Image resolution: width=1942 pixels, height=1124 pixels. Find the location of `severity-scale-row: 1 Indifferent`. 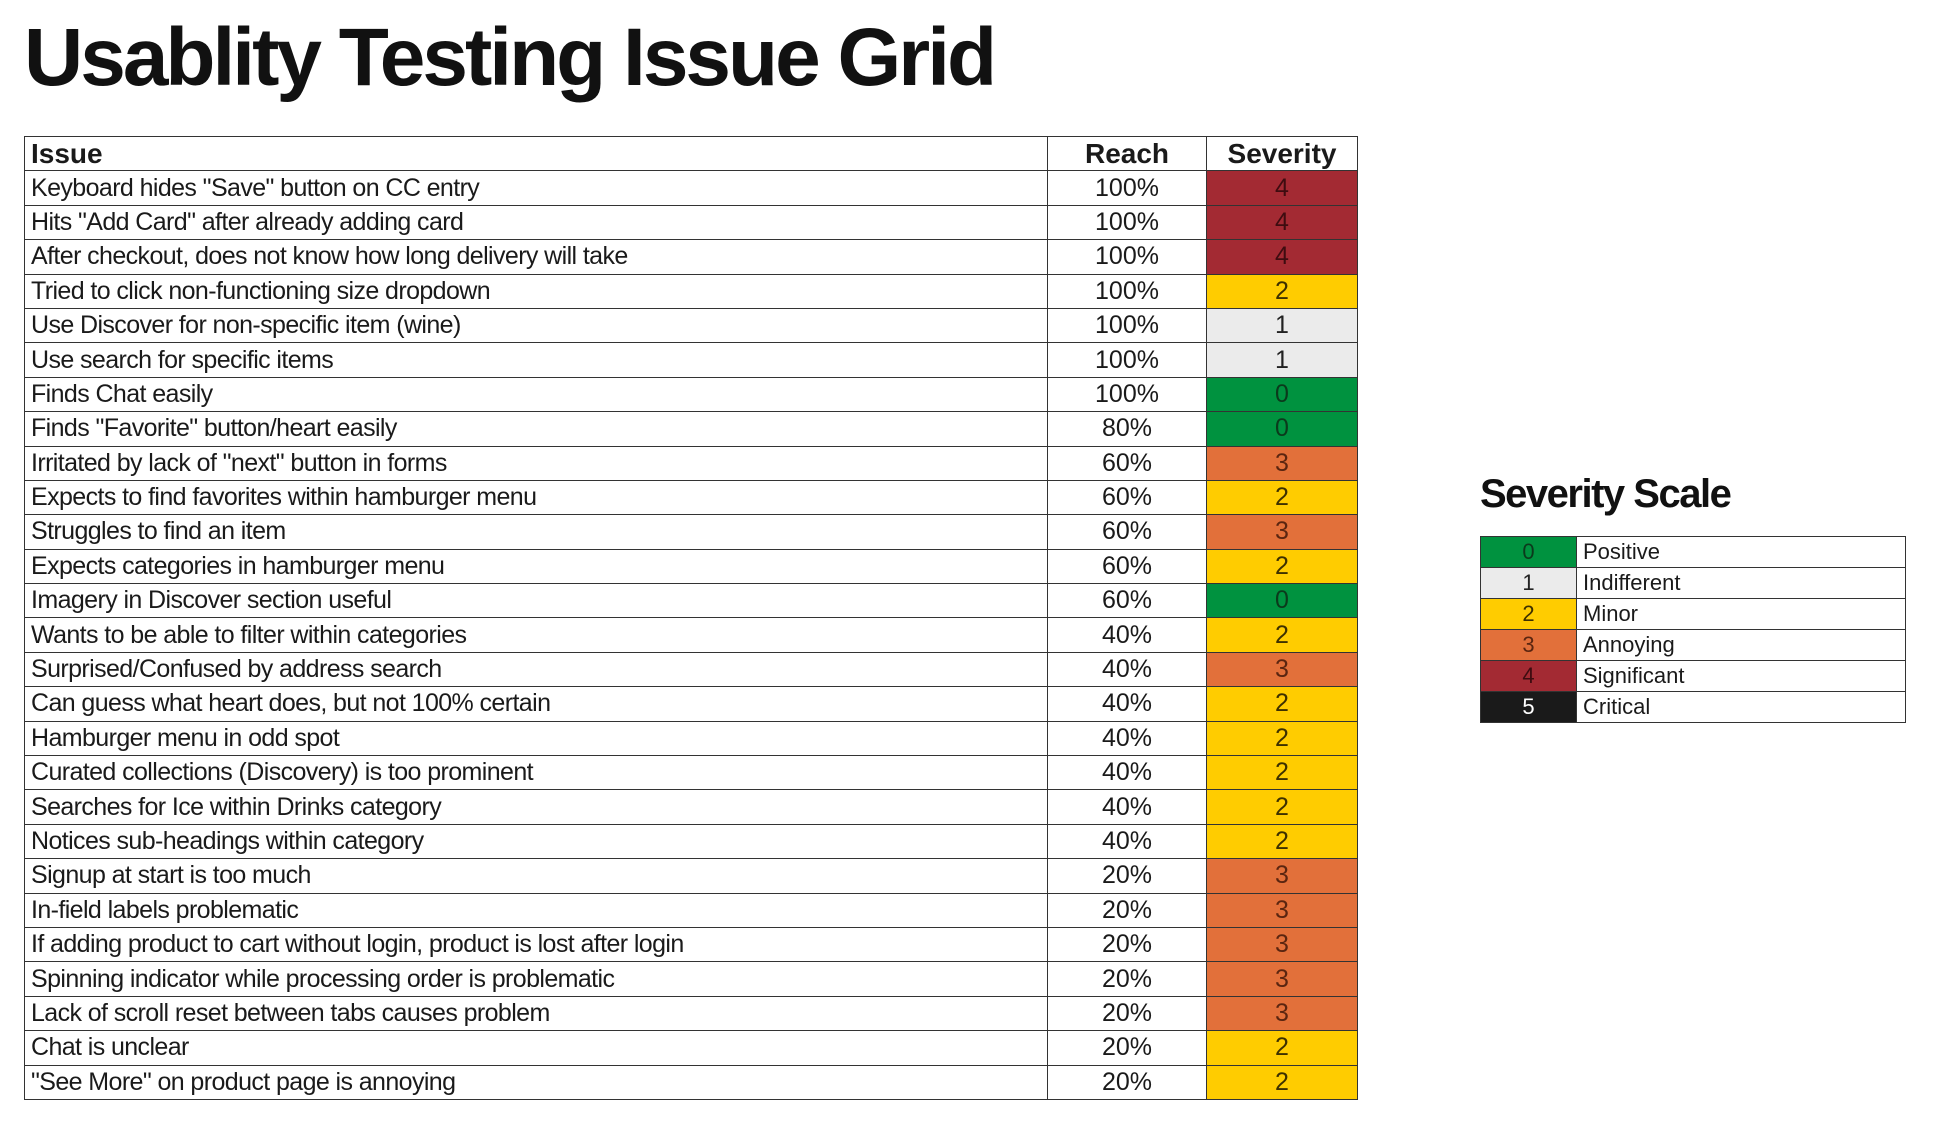

severity-scale-row: 1 Indifferent is located at coordinates (1693, 583).